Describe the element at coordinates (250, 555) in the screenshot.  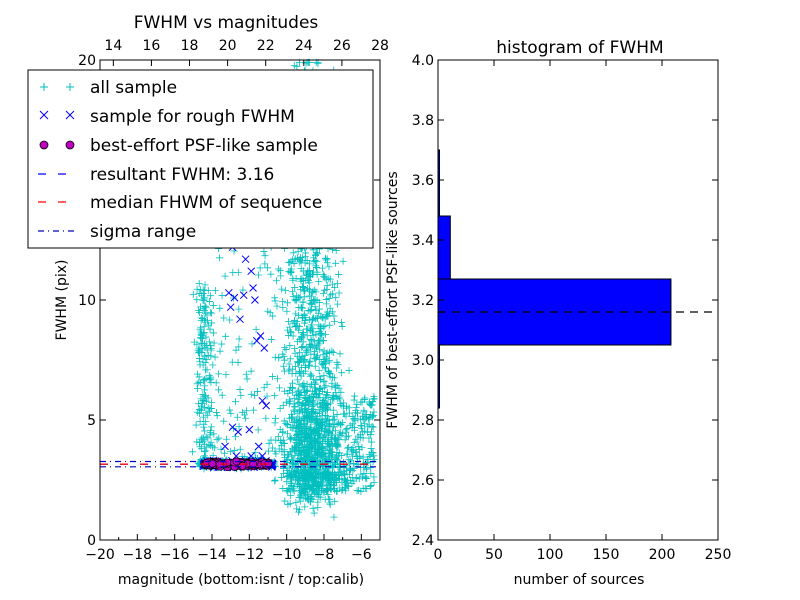
I see `x-tick-label: −12` at that location.